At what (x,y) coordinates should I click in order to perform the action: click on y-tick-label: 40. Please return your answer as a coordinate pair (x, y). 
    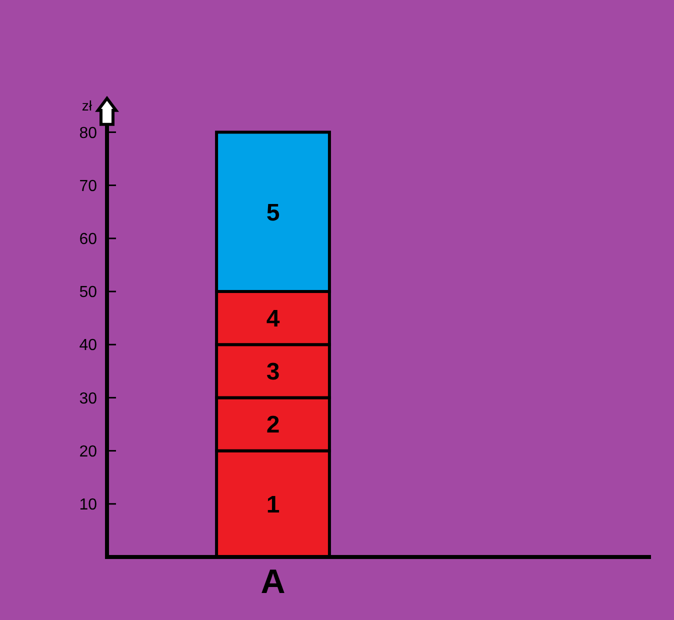
    Looking at the image, I should click on (88, 345).